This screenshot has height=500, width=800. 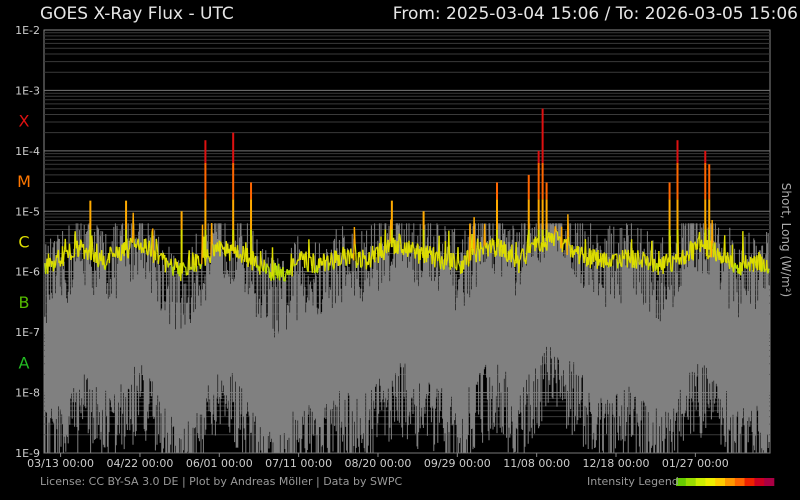 What do you see at coordinates (633, 481) in the screenshot?
I see `intensity-legend-label: Intensity Legend` at bounding box center [633, 481].